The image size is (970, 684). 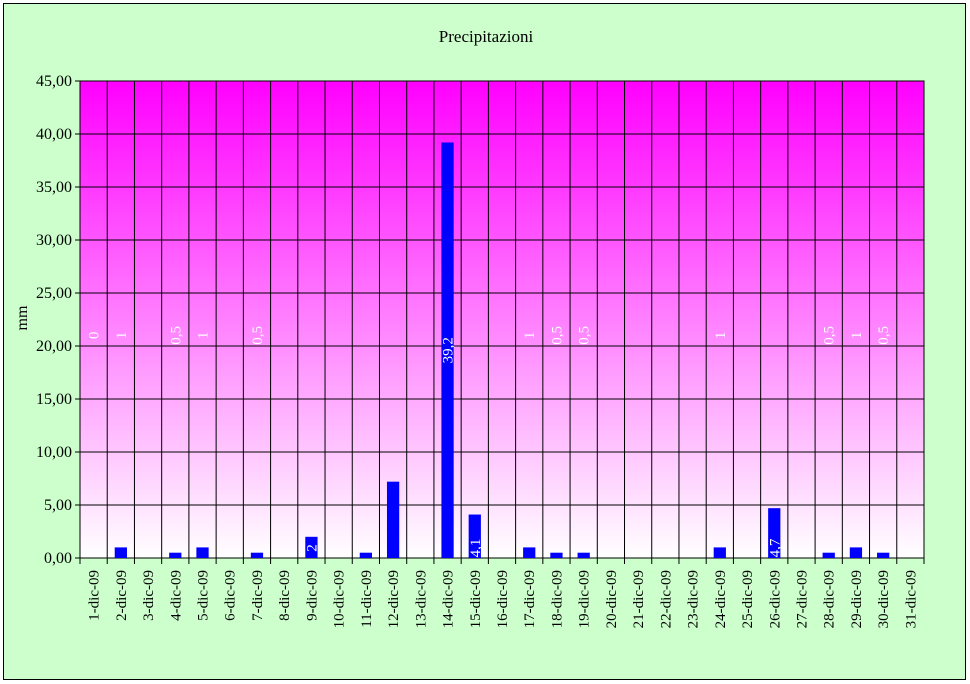 I want to click on y-axis-label: mm, so click(x=22, y=317).